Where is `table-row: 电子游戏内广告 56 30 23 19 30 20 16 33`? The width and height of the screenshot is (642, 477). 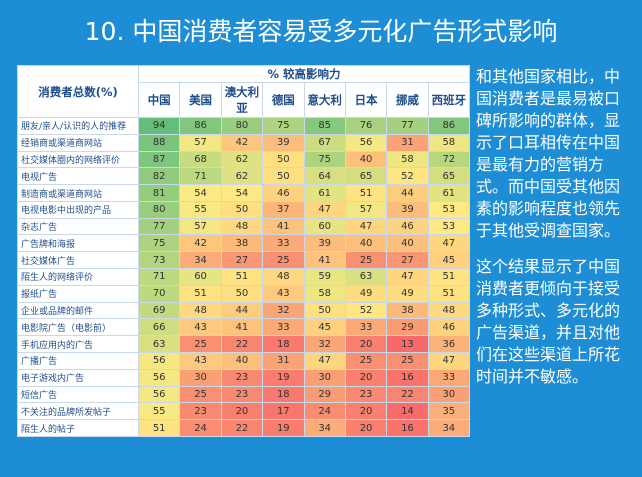 table-row: 电子游戏内广告 56 30 23 19 30 20 16 33 is located at coordinates (244, 377).